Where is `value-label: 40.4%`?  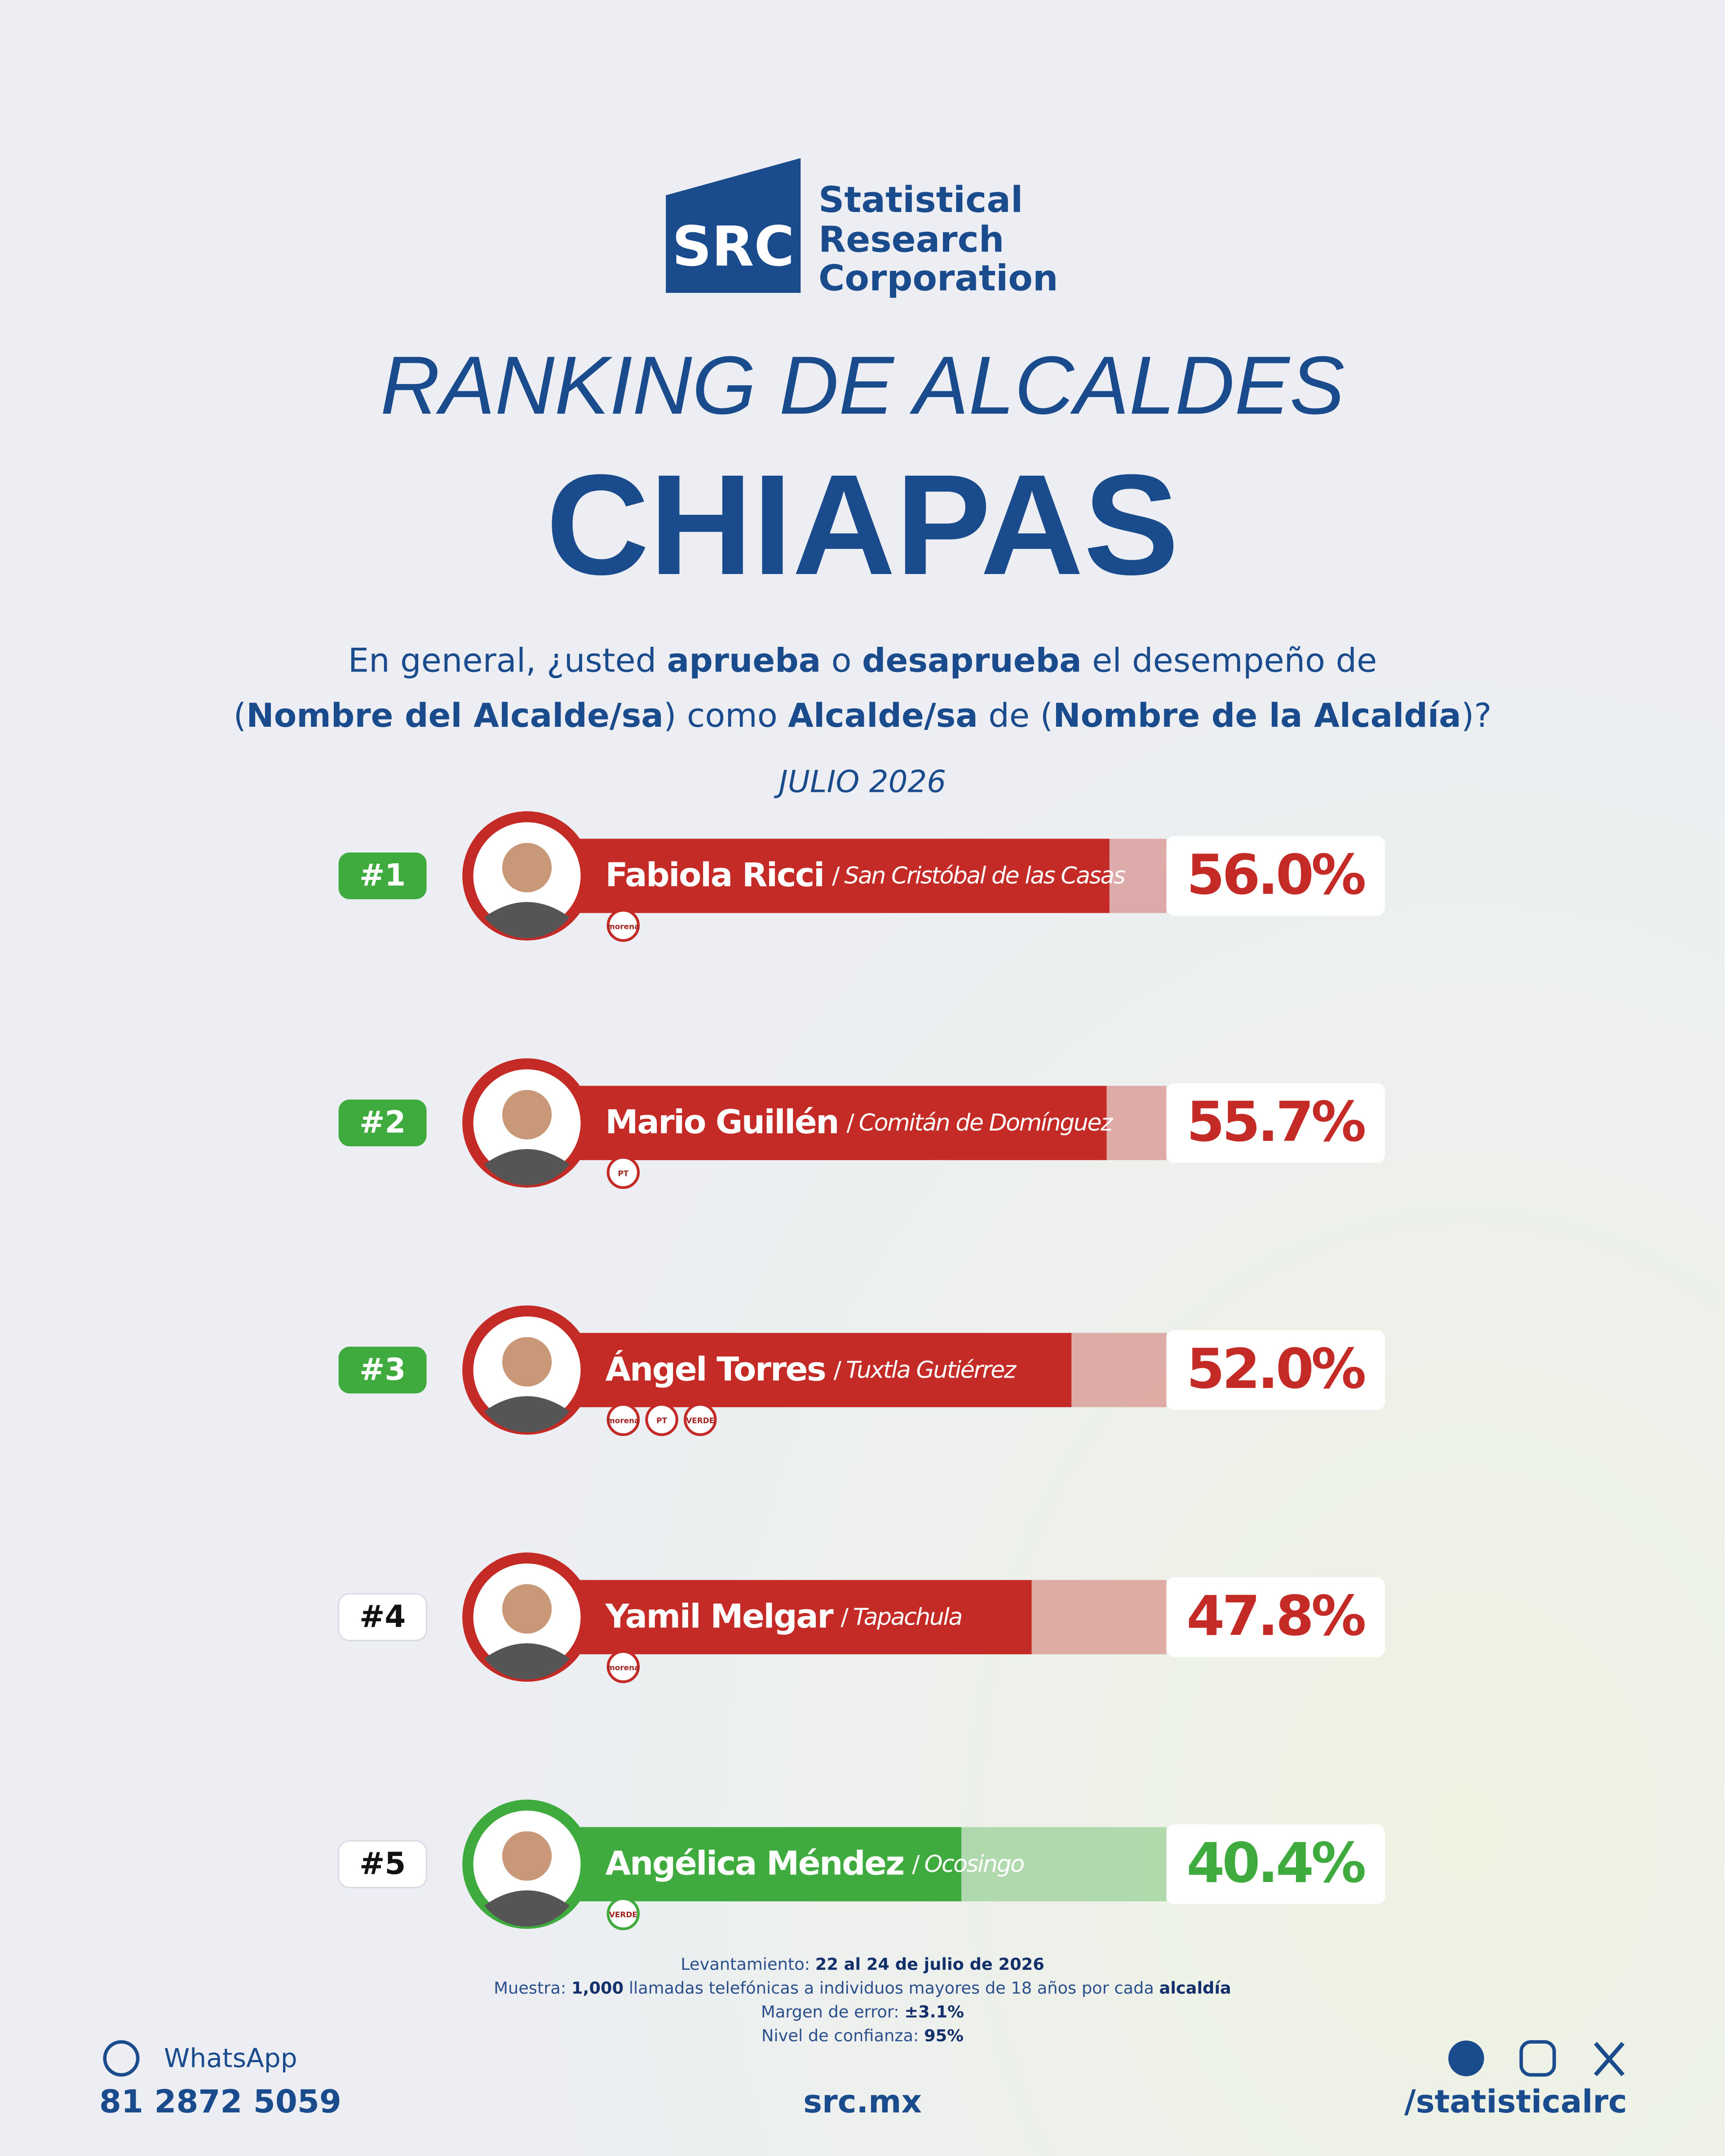 value-label: 40.4% is located at coordinates (1275, 1863).